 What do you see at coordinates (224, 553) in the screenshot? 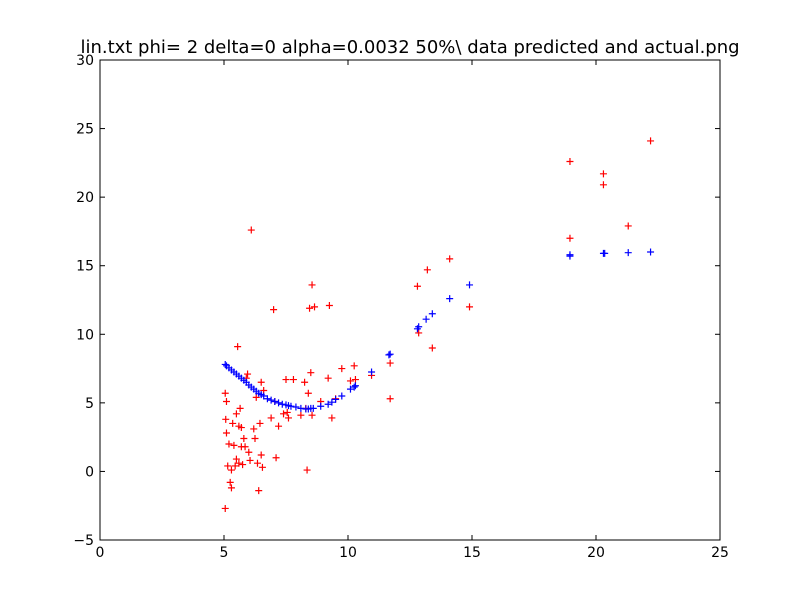
I see `x-tick-label: 5` at bounding box center [224, 553].